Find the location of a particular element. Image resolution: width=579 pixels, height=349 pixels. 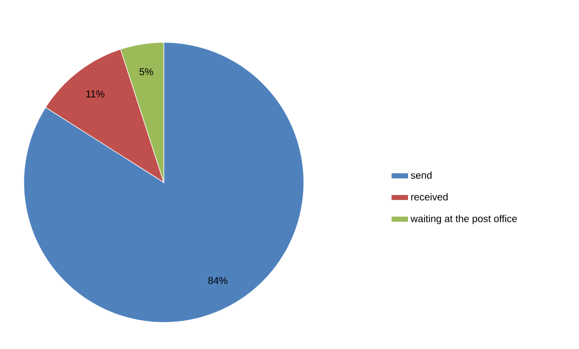

data-label: 84% is located at coordinates (218, 280).